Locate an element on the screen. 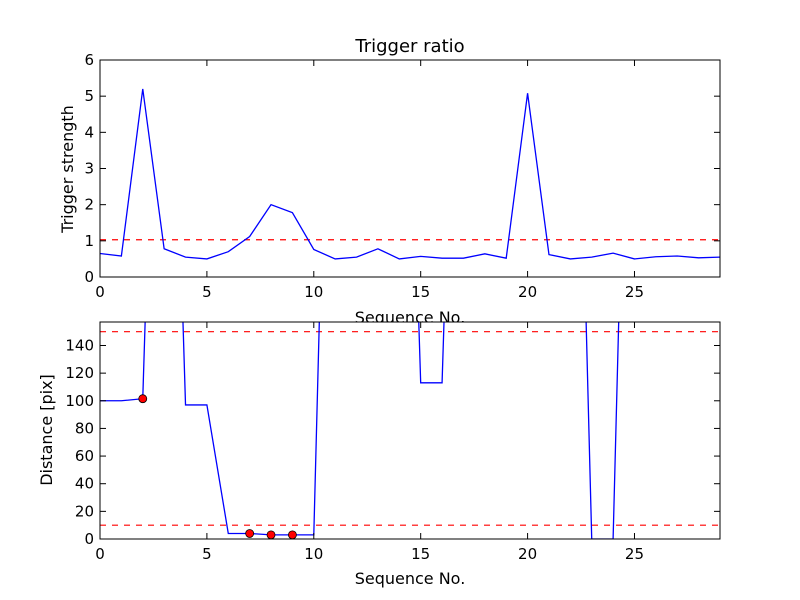 The image size is (800, 600). y-tick-label: 20 is located at coordinates (84, 511).